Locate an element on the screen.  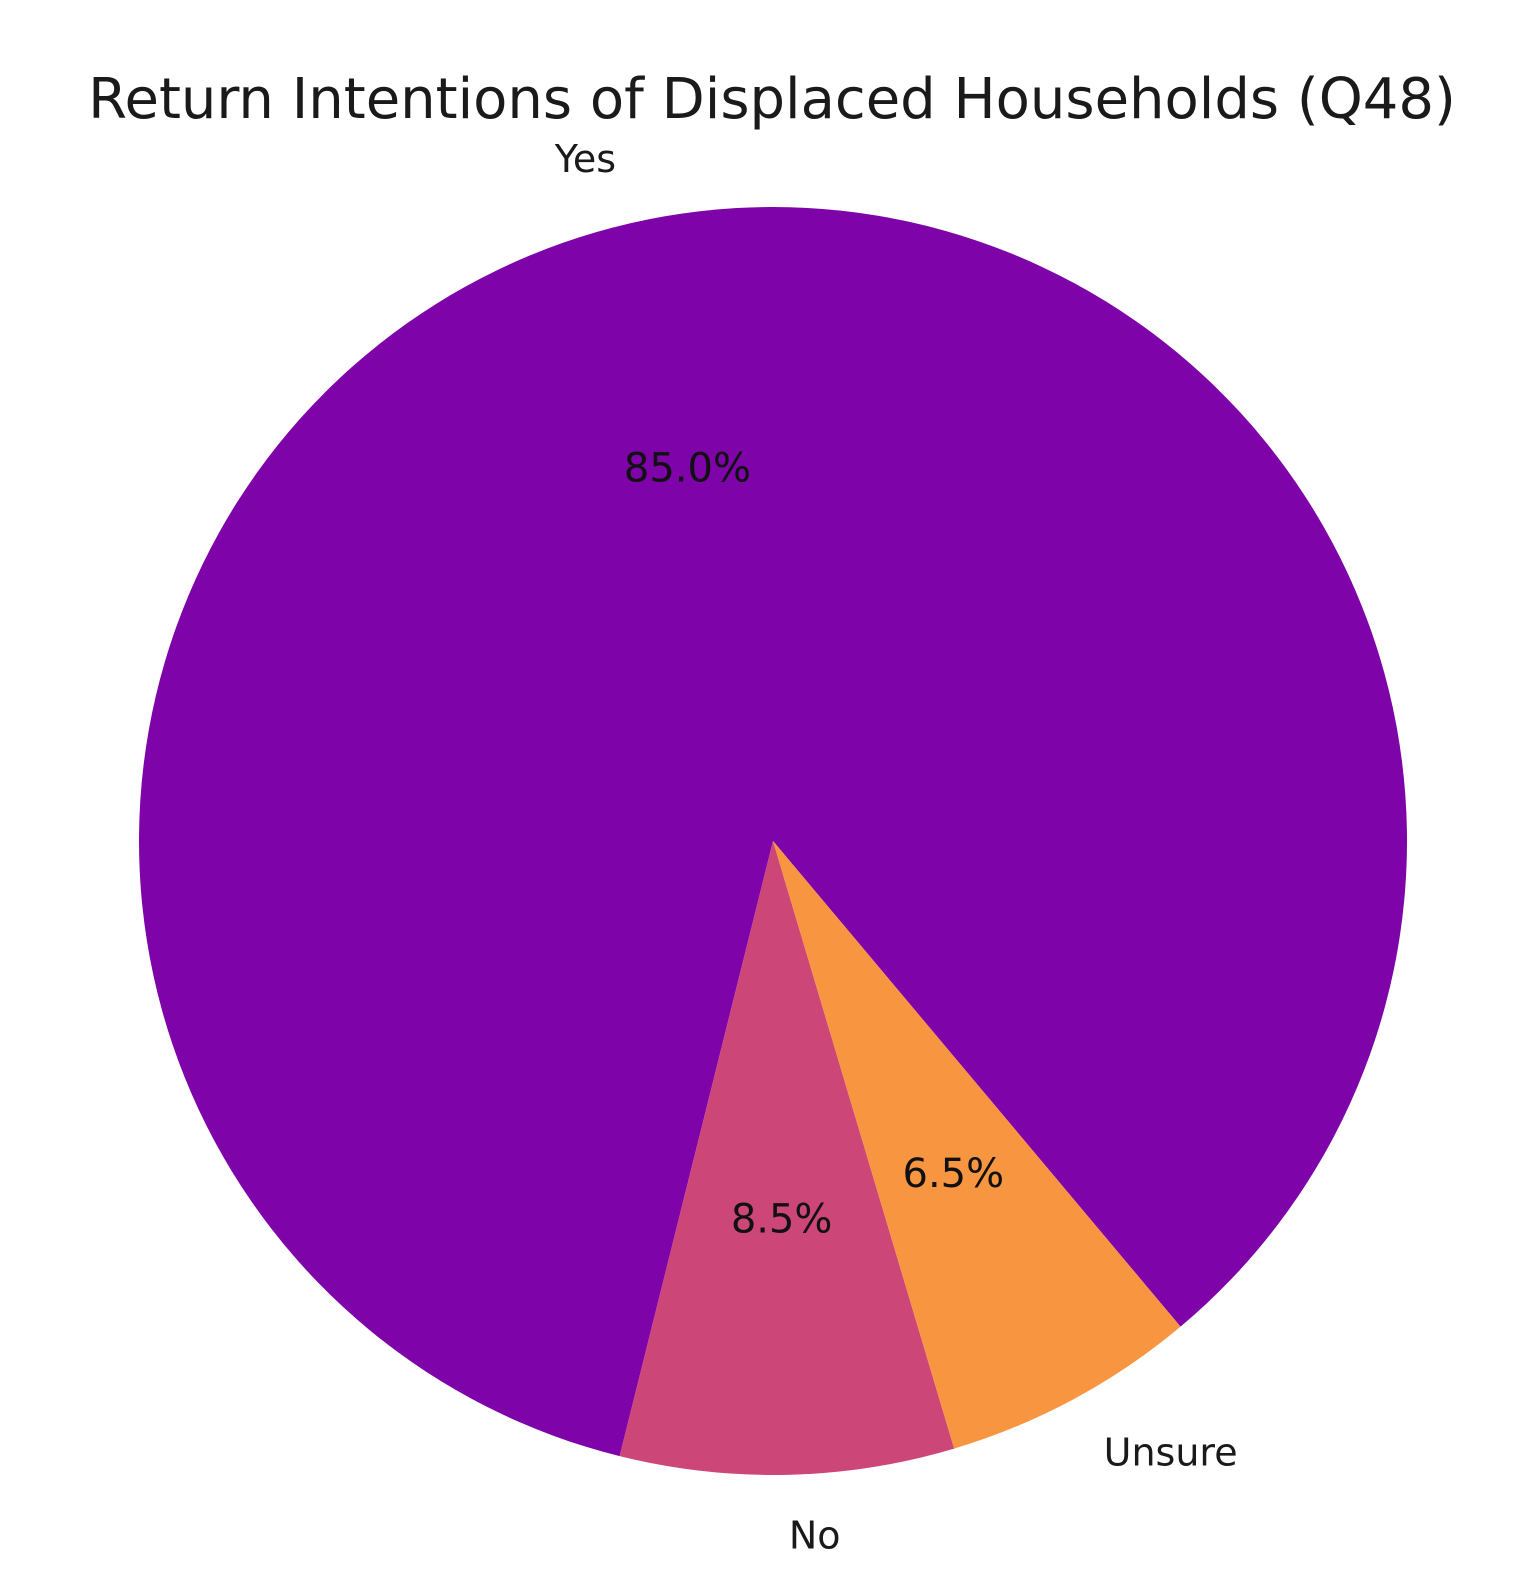
pie-slice-unsure is located at coordinates (977, 1145).